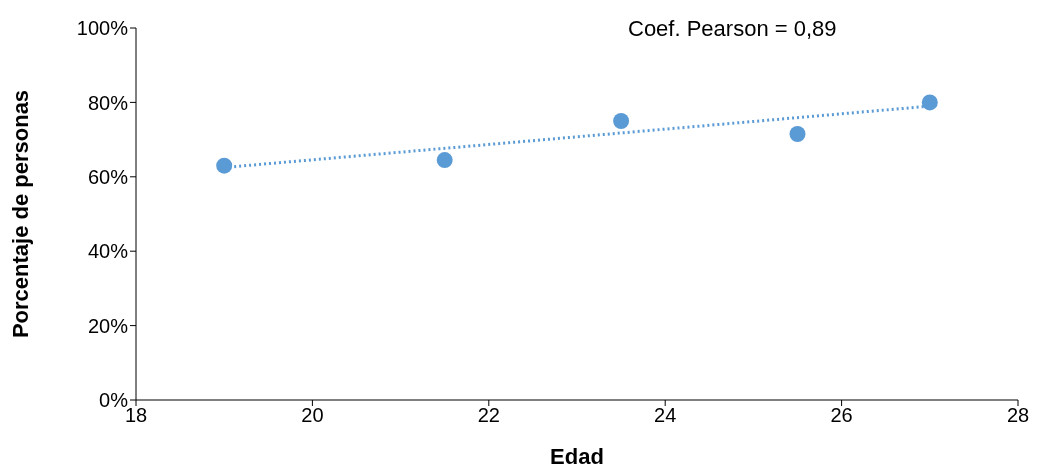 This screenshot has height=476, width=1048. Describe the element at coordinates (312, 415) in the screenshot. I see `x-tick-label: 20` at that location.